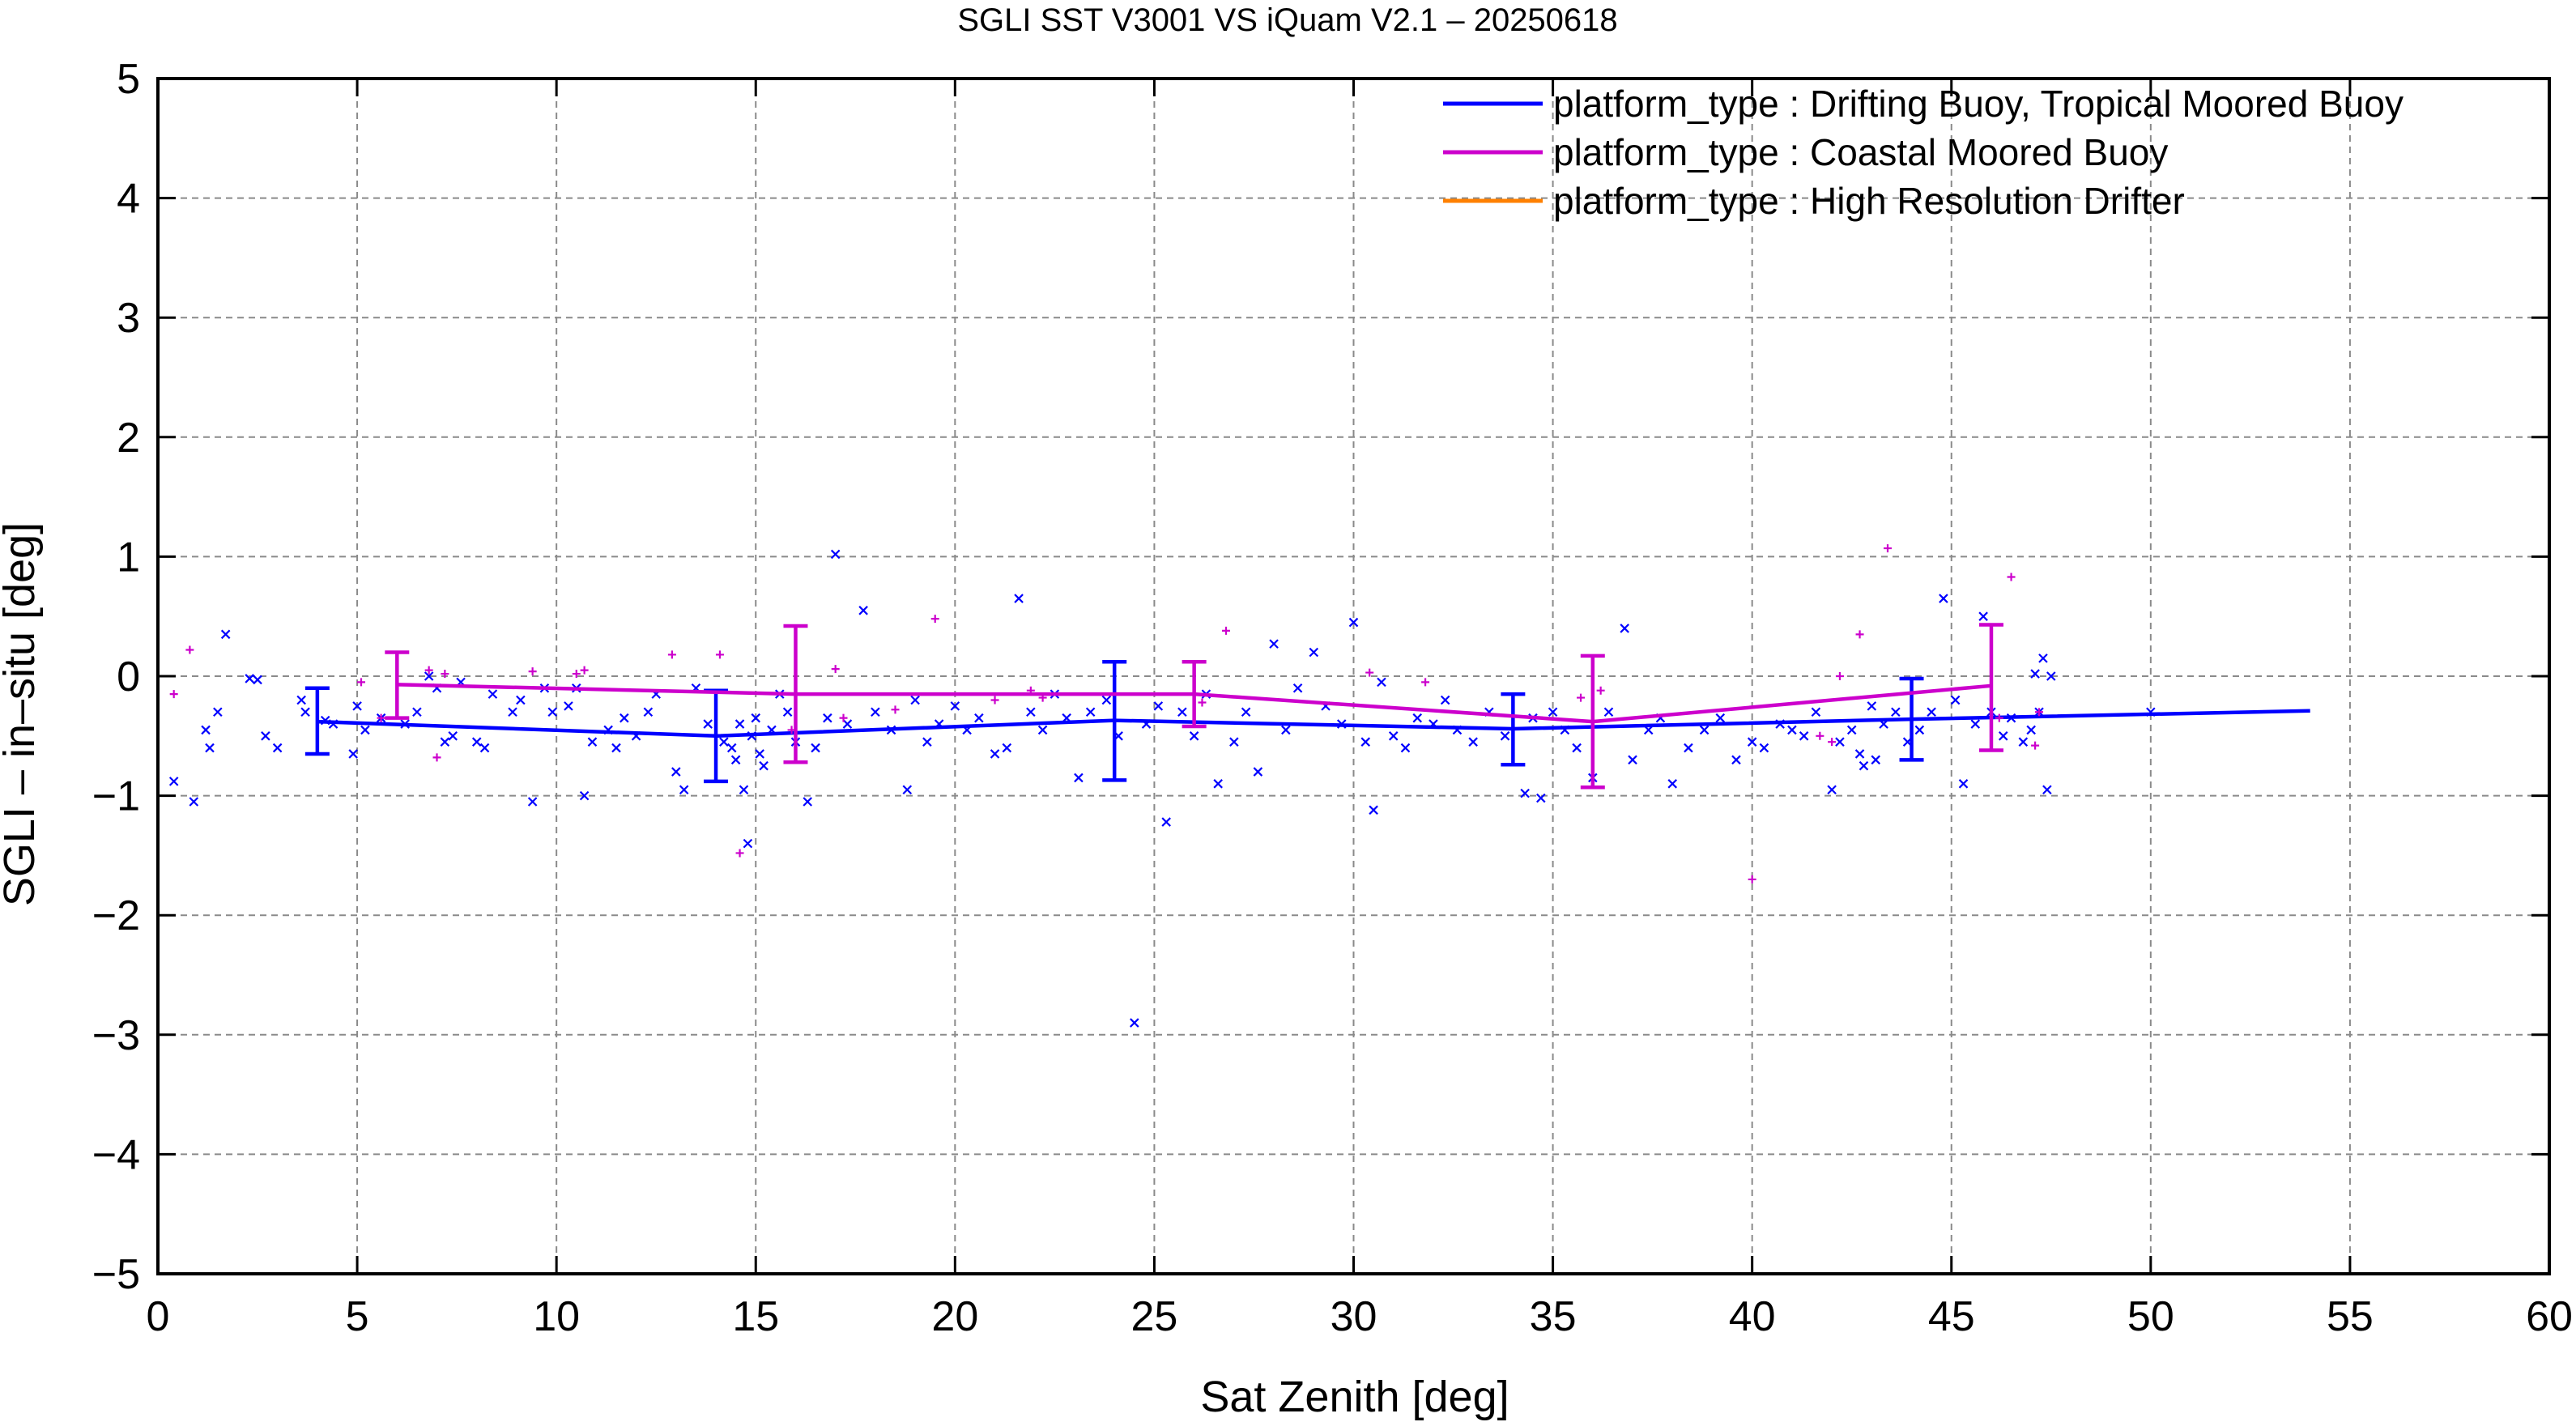  I want to click on y-tick-label: 5, so click(128, 79).